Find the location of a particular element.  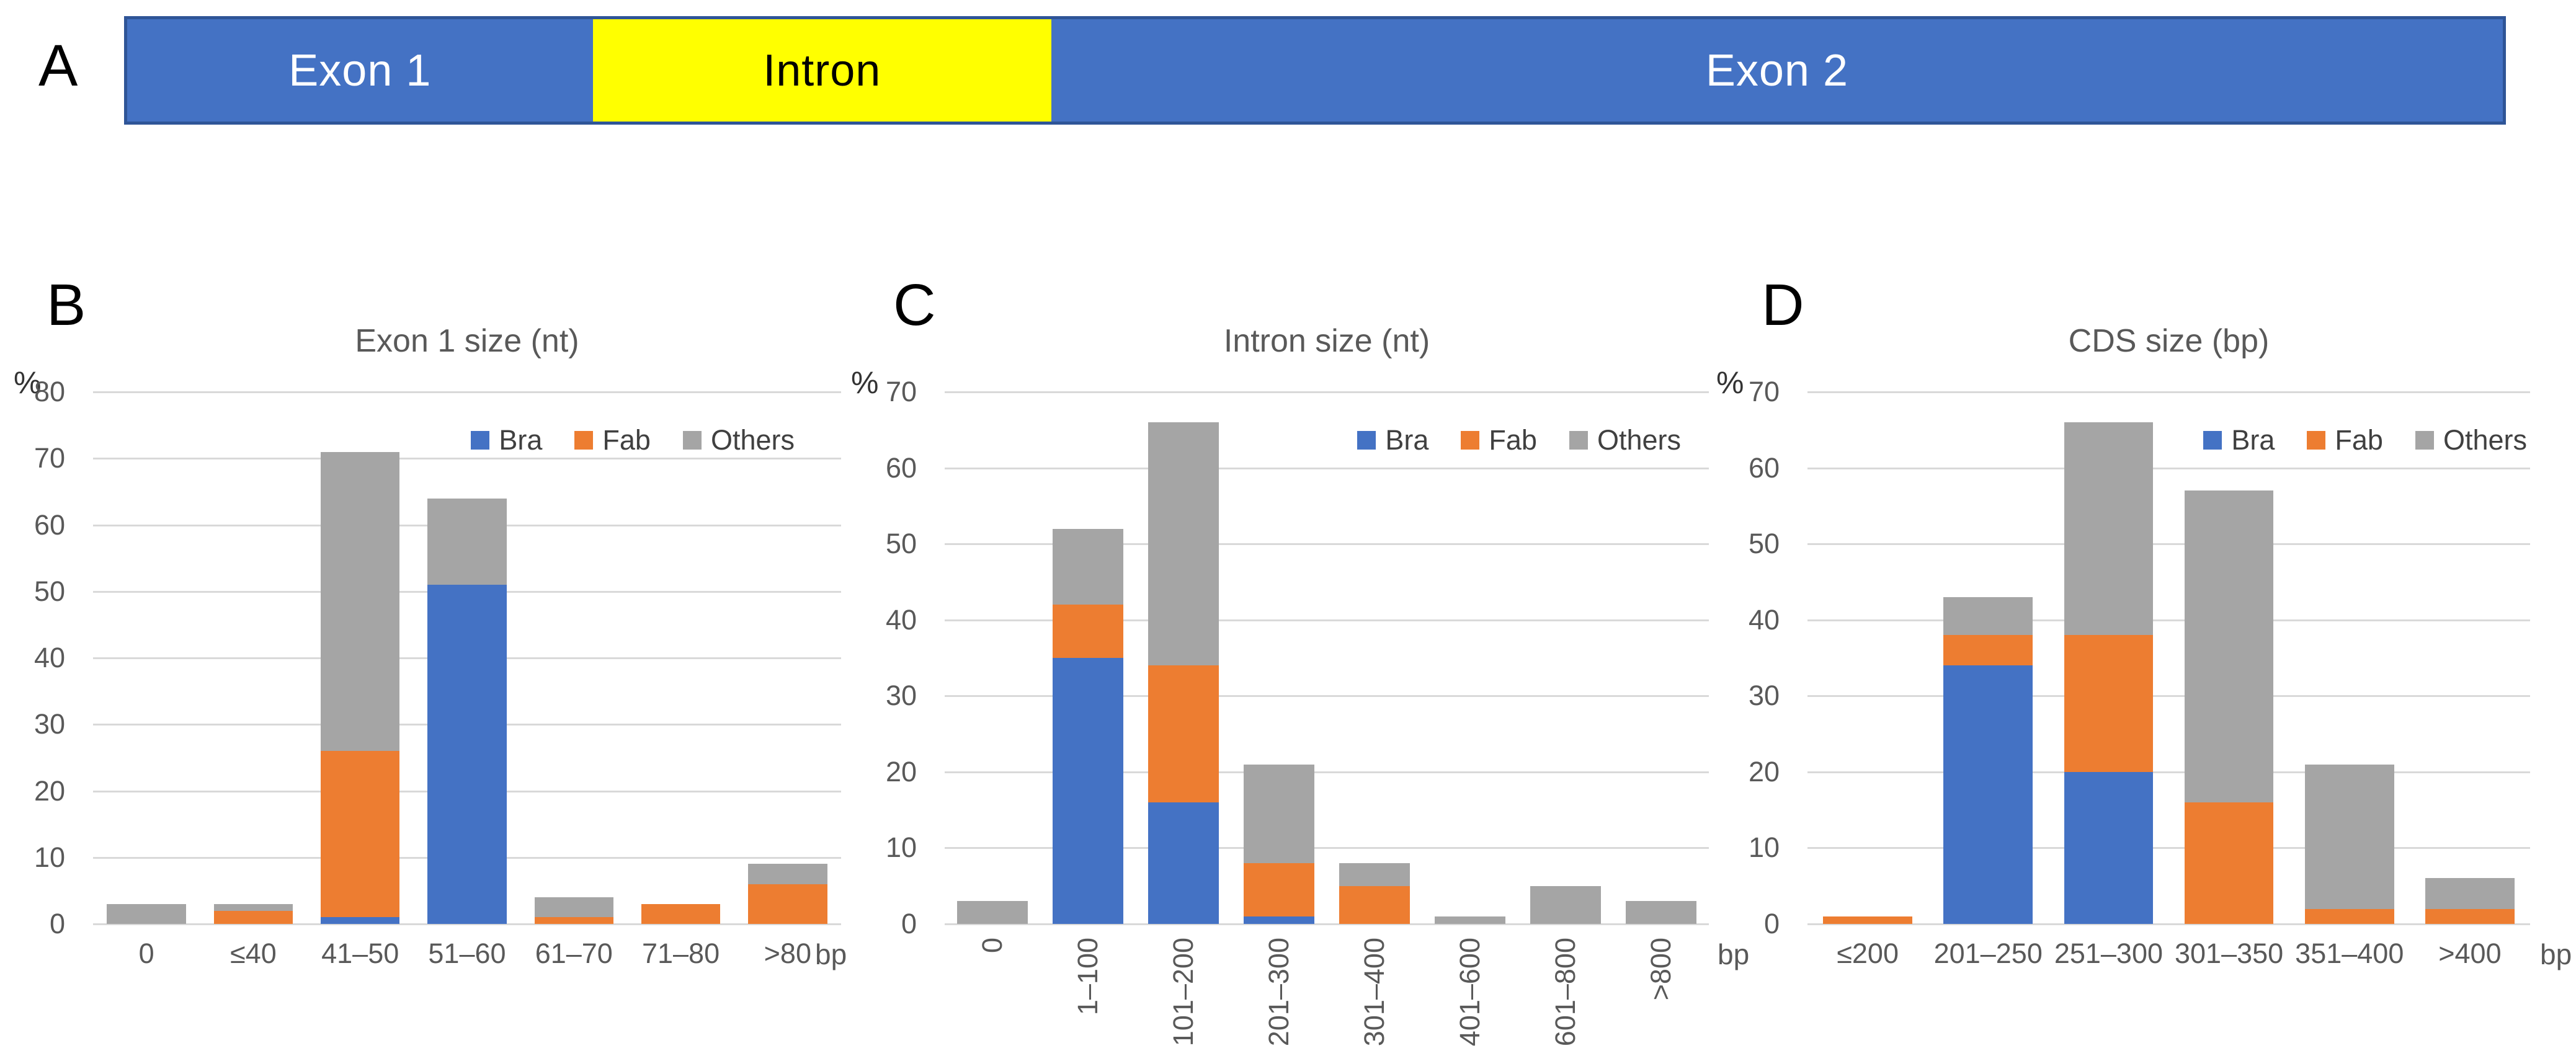

legend-label: Others is located at coordinates (2485, 440).